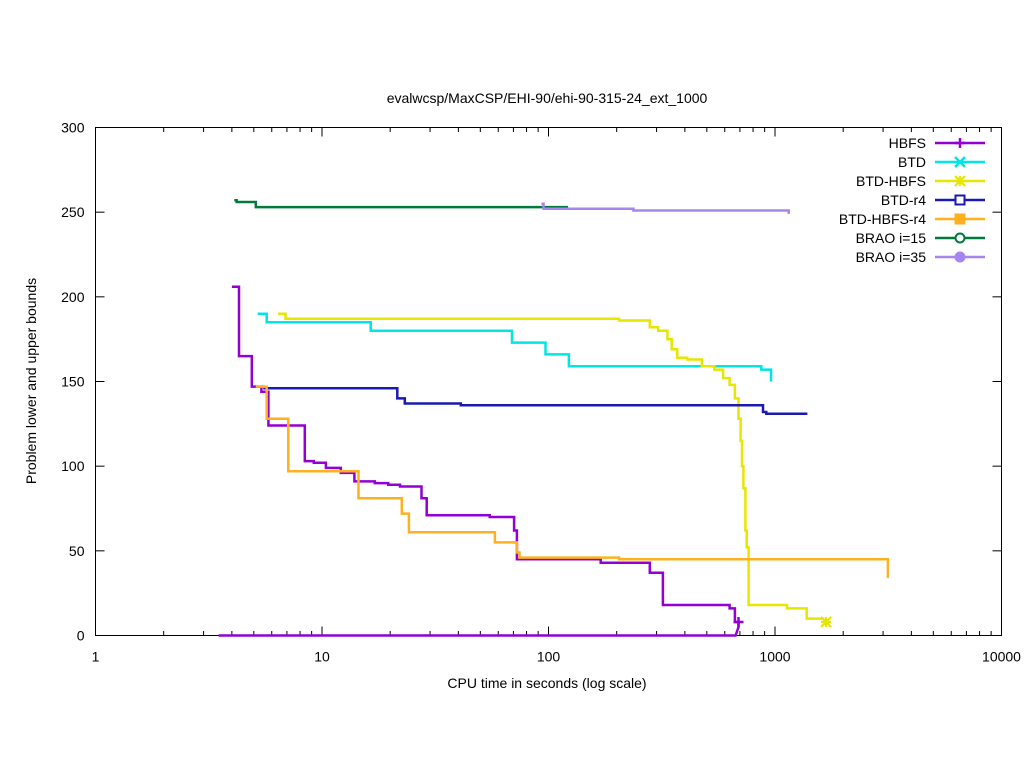 The width and height of the screenshot is (1024, 768). What do you see at coordinates (515, 347) in the screenshot?
I see `series-line-btd` at bounding box center [515, 347].